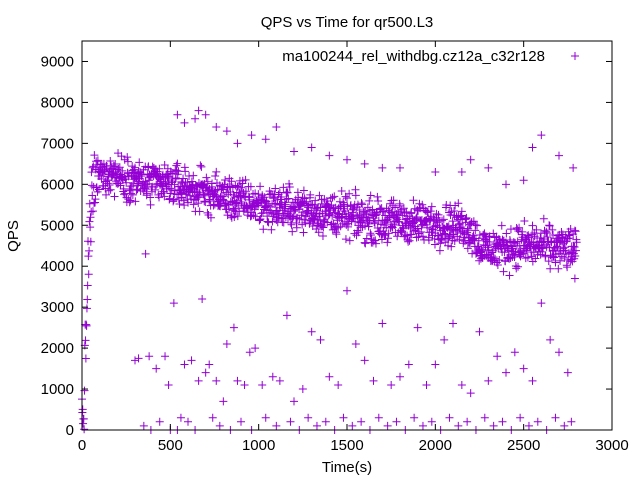  I want to click on legend-label: ma100244_rel_withdbg.cz12a_c32r128, so click(413, 56).